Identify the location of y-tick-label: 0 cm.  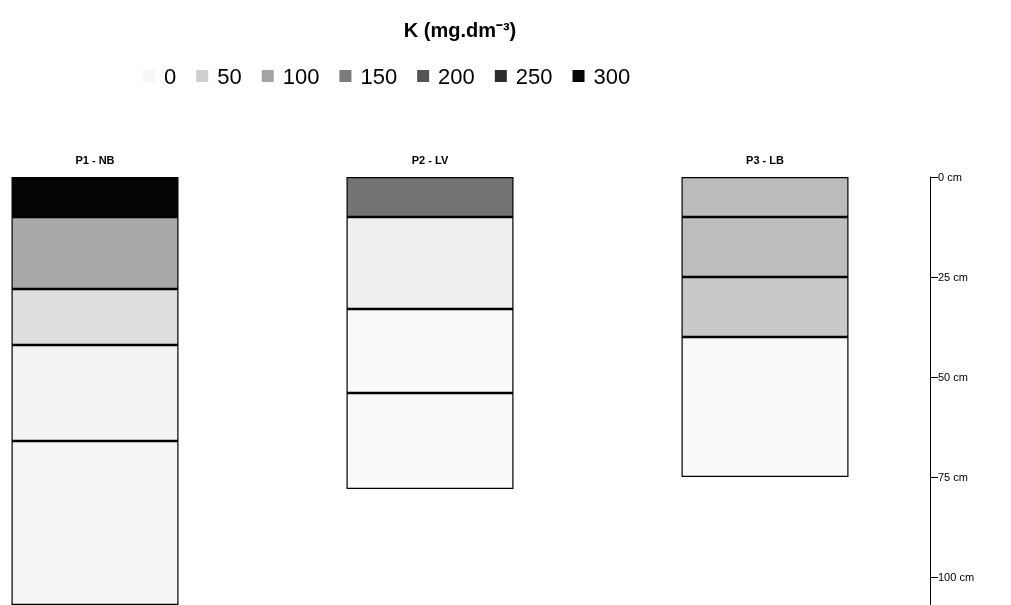
(950, 177).